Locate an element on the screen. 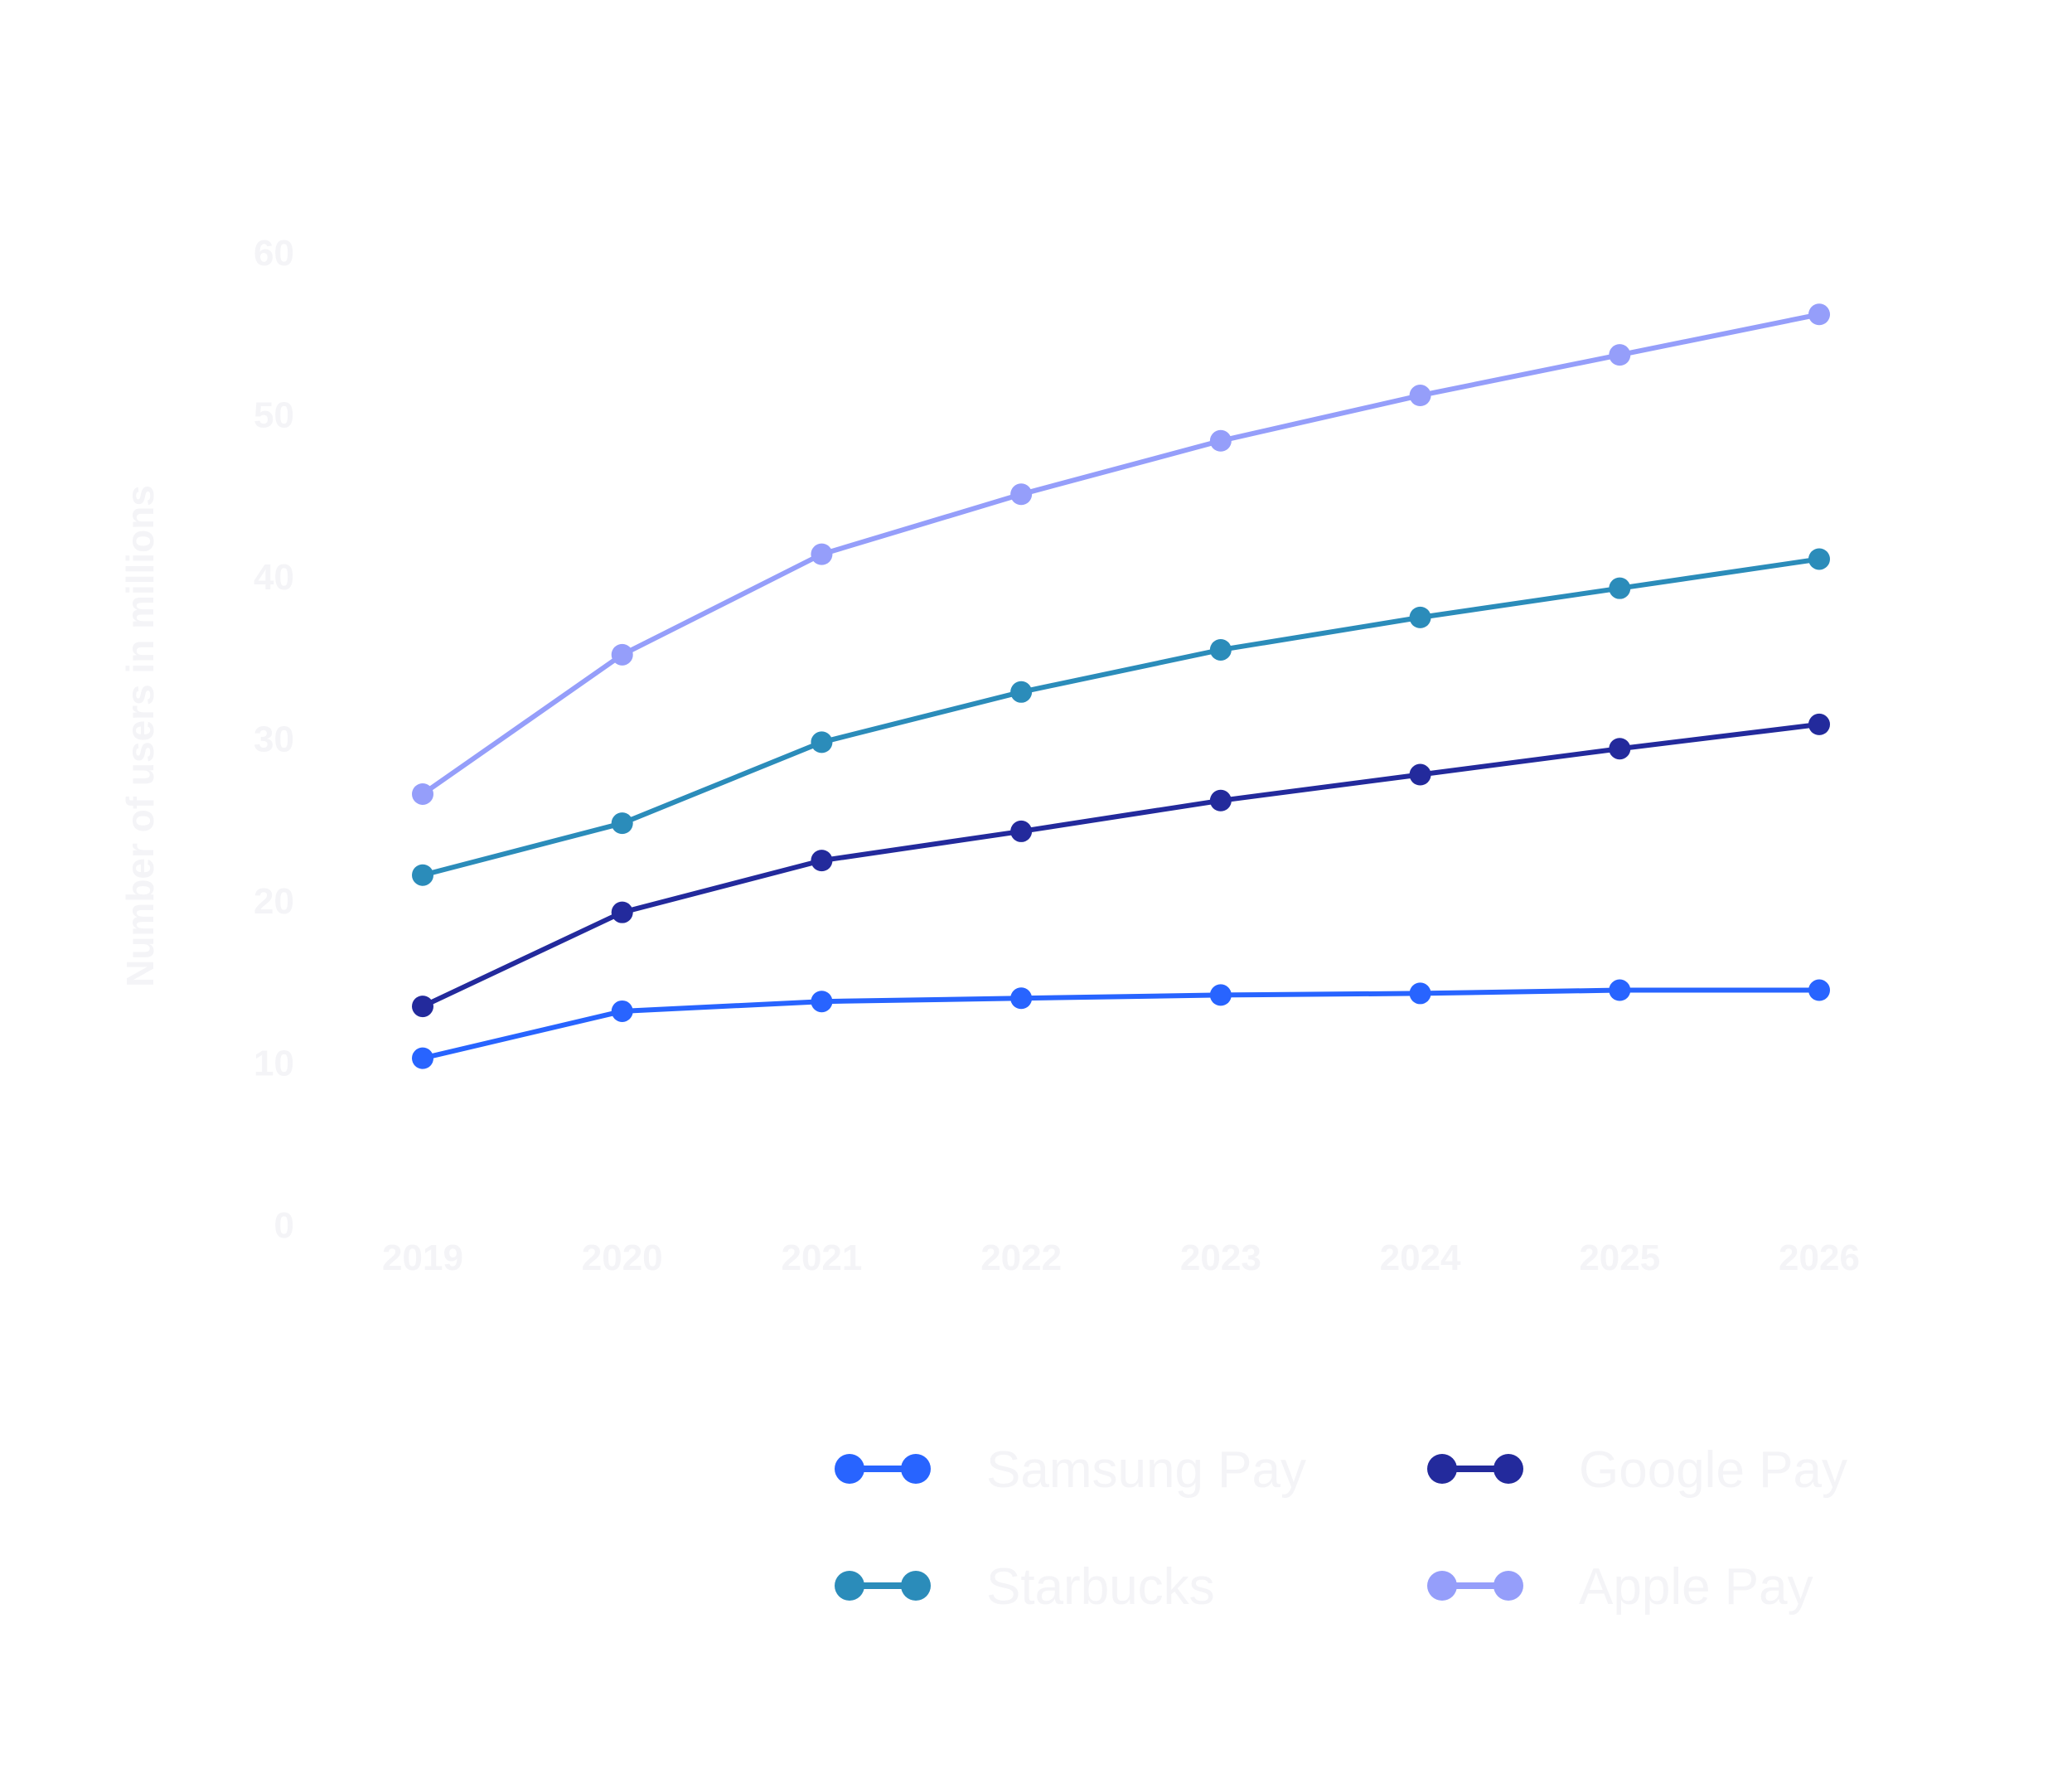 The height and width of the screenshot is (1783, 2072). y-tick-label: 0 is located at coordinates (284, 1225).